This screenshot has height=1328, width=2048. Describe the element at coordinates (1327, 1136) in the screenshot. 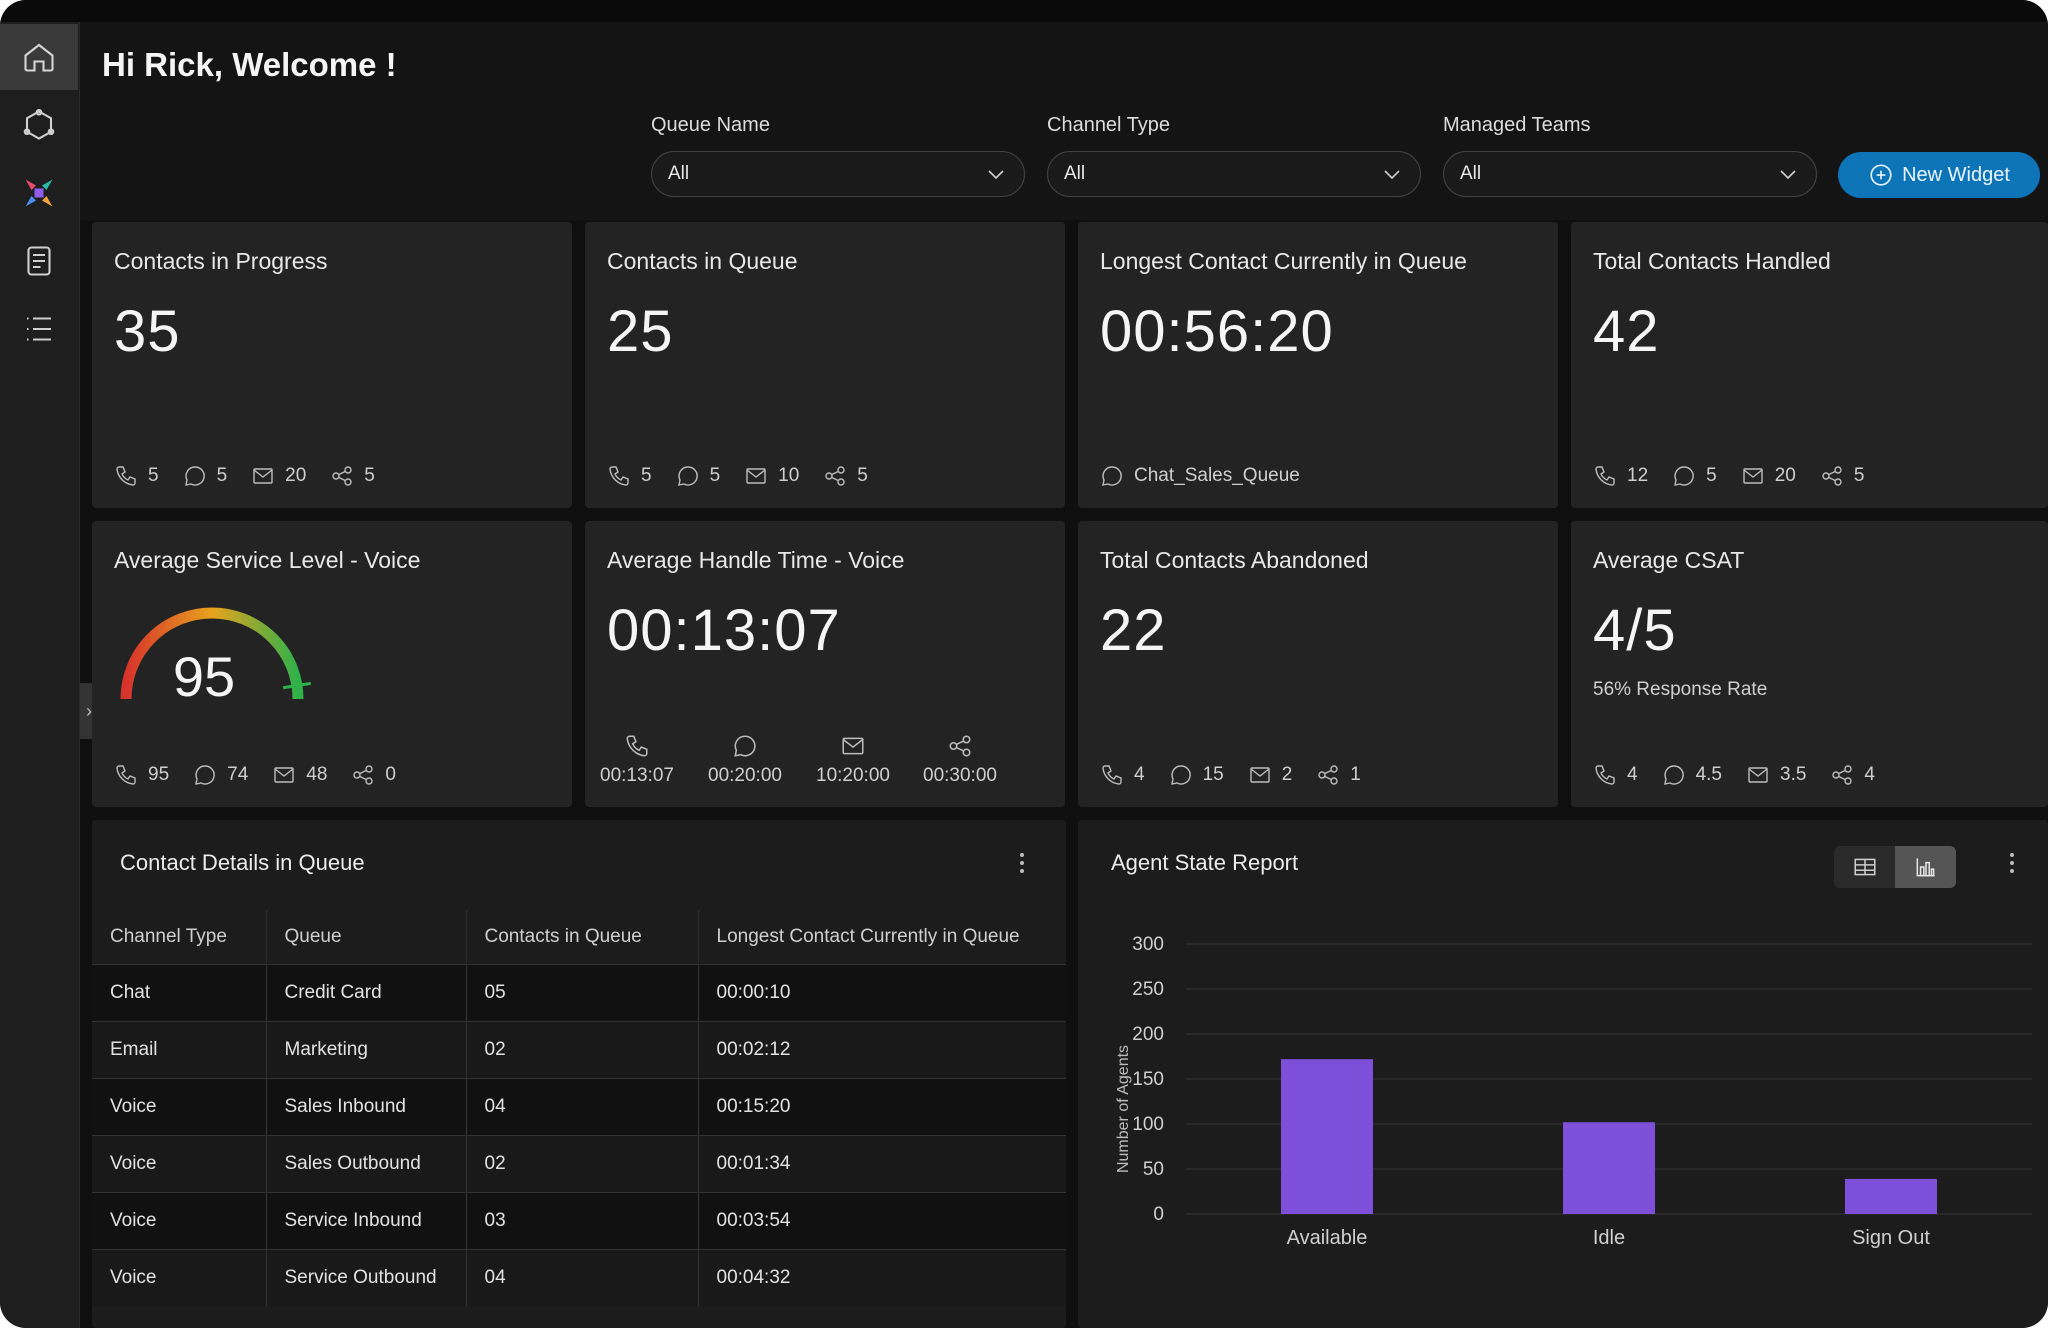

I see `bar-available` at that location.